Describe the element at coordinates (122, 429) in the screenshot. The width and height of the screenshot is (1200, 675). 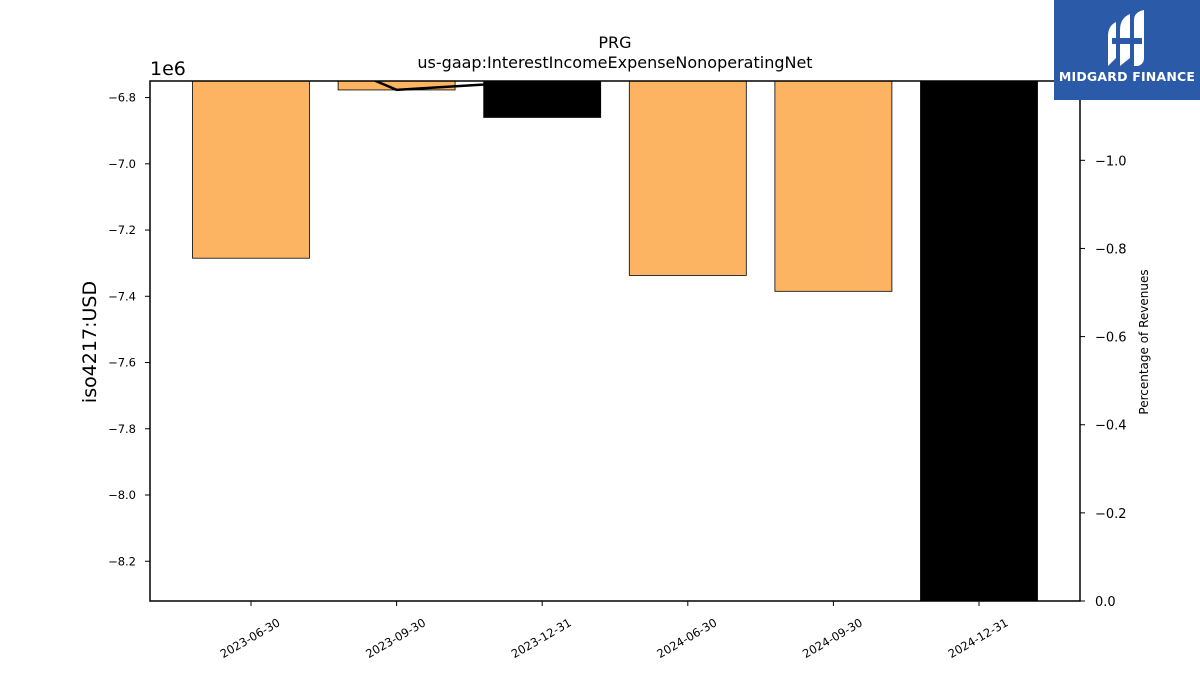
I see `y-tick-label: −7.8` at that location.